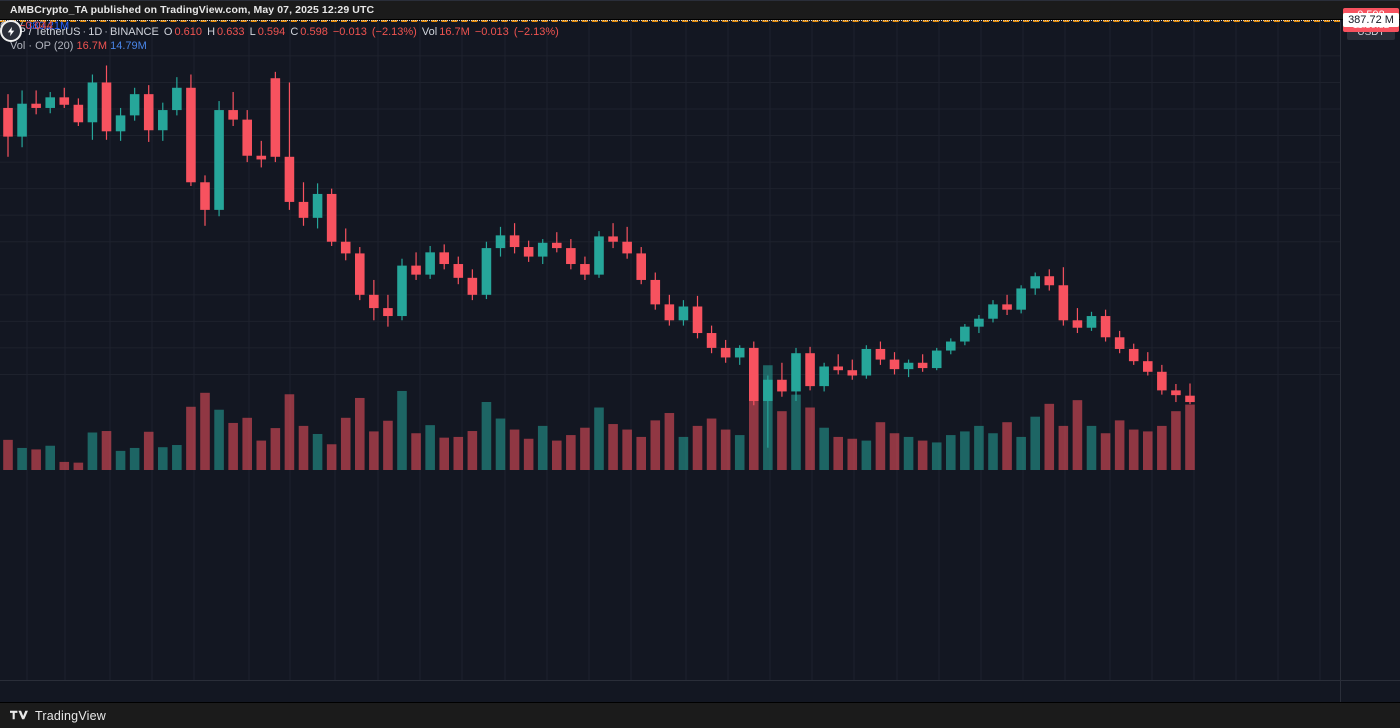  Describe the element at coordinates (168, 32) in the screenshot. I see `legend-o-label: O` at that location.